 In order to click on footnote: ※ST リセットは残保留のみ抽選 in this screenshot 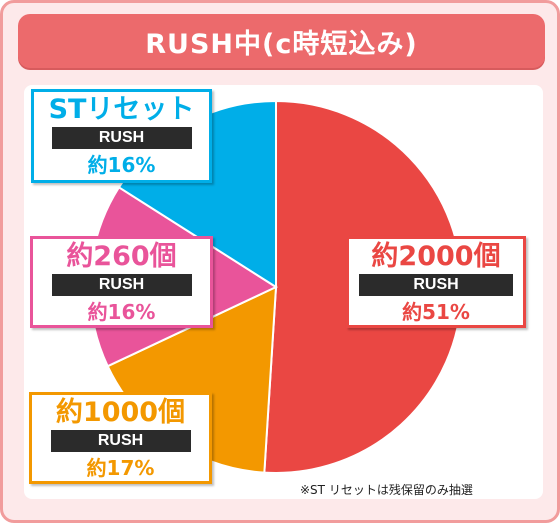, I will do `click(386, 490)`.